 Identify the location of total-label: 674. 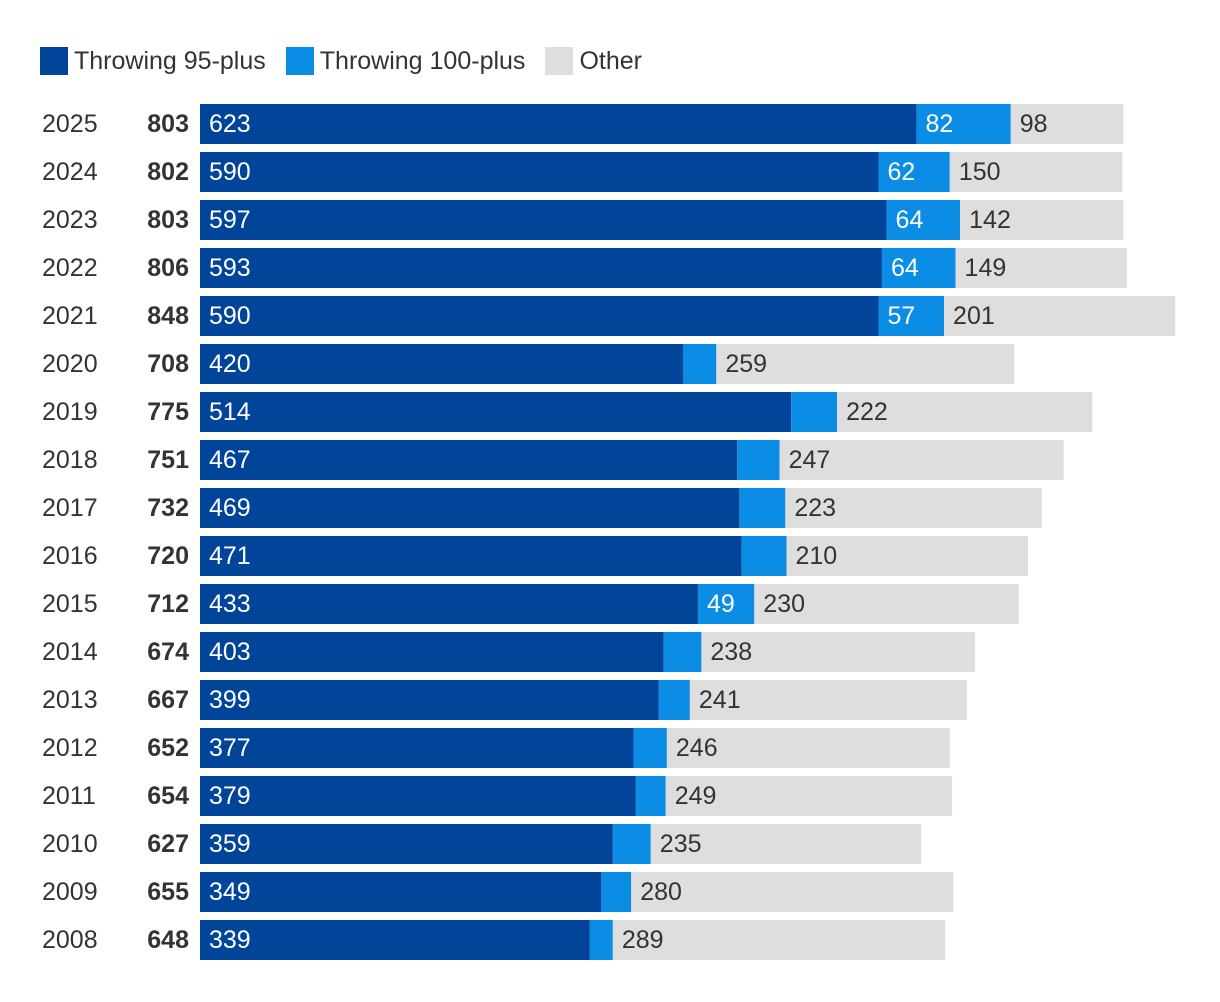
(168, 652).